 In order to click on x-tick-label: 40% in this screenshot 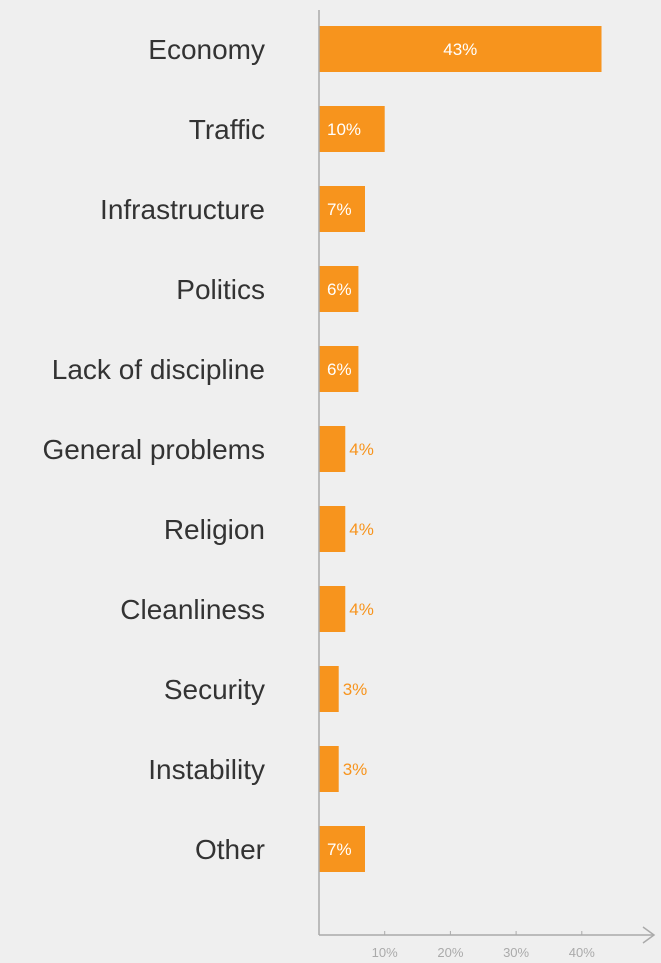, I will do `click(582, 952)`.